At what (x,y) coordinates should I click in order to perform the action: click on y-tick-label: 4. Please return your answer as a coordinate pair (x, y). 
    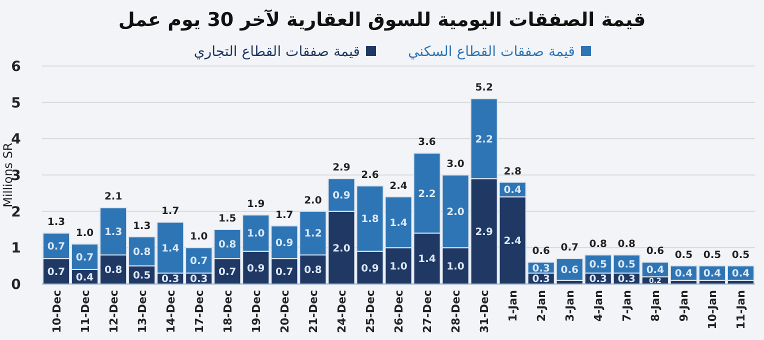
    Looking at the image, I should click on (16, 140).